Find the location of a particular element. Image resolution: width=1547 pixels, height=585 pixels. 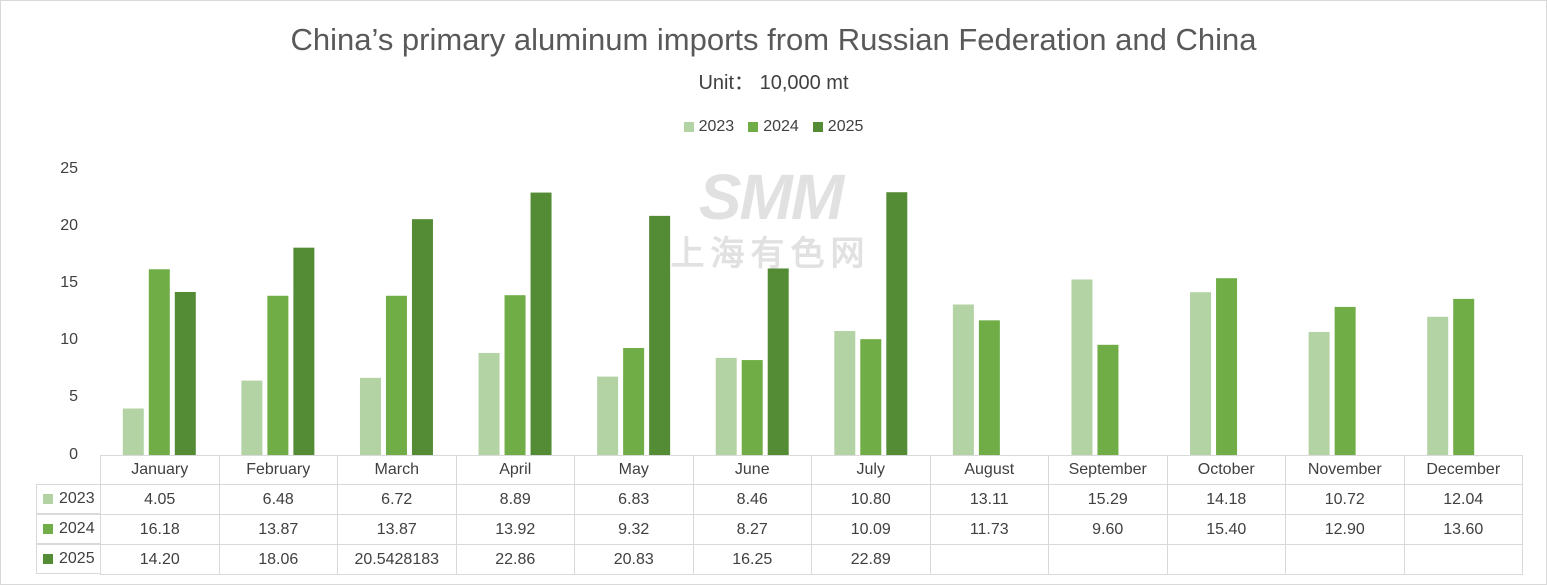

bar-2023-march is located at coordinates (370, 416).